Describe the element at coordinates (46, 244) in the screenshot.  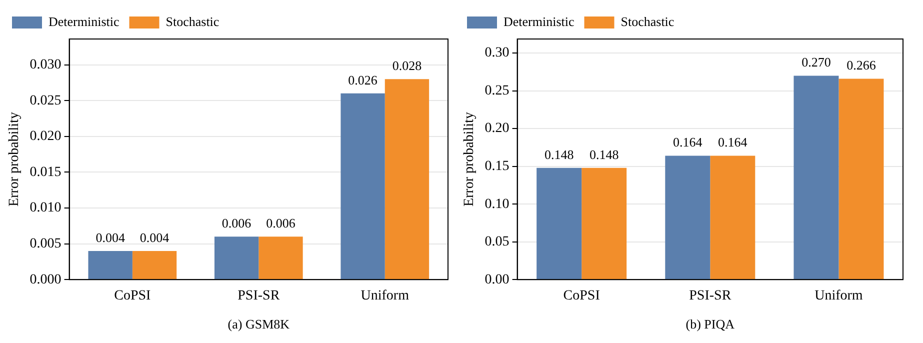
I see `y-tick-label: 0.005` at that location.